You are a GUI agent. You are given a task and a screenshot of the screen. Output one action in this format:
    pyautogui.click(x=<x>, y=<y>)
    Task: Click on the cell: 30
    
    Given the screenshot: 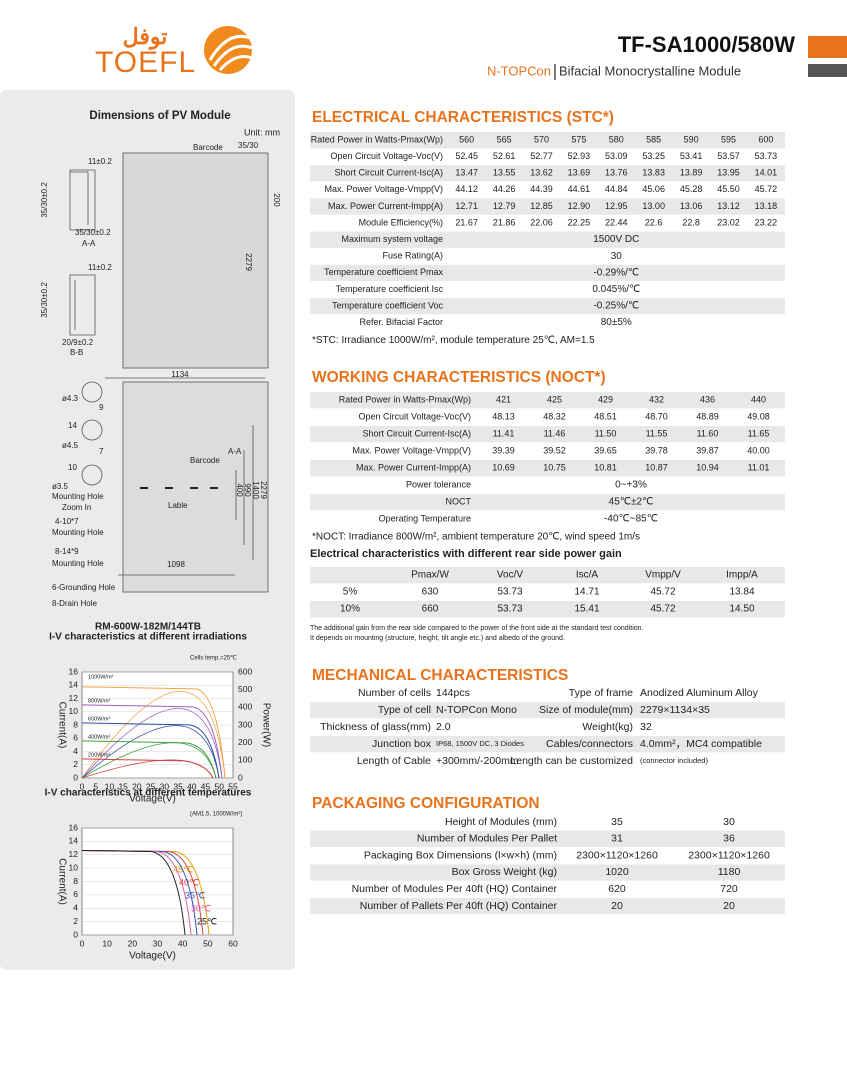 What is the action you would take?
    pyautogui.click(x=729, y=822)
    